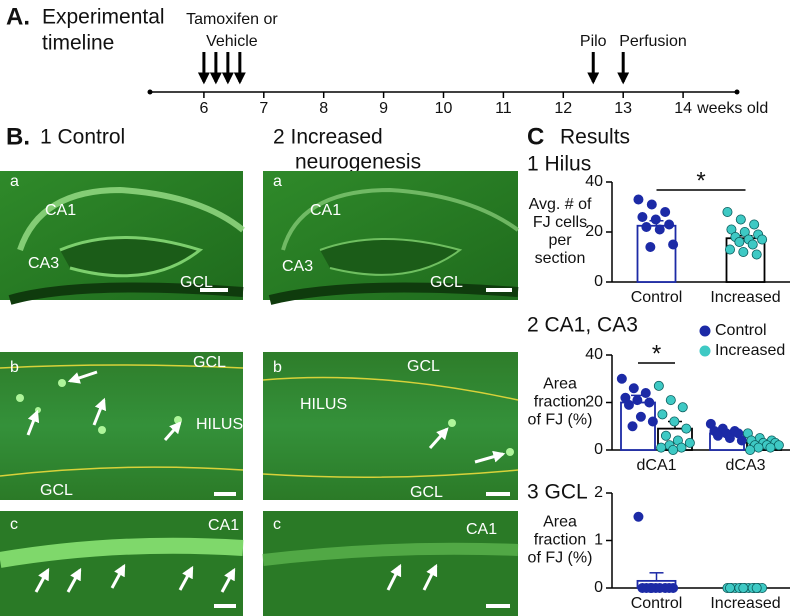  What do you see at coordinates (78, 43) in the screenshot?
I see `timeline-title: timeline` at bounding box center [78, 43].